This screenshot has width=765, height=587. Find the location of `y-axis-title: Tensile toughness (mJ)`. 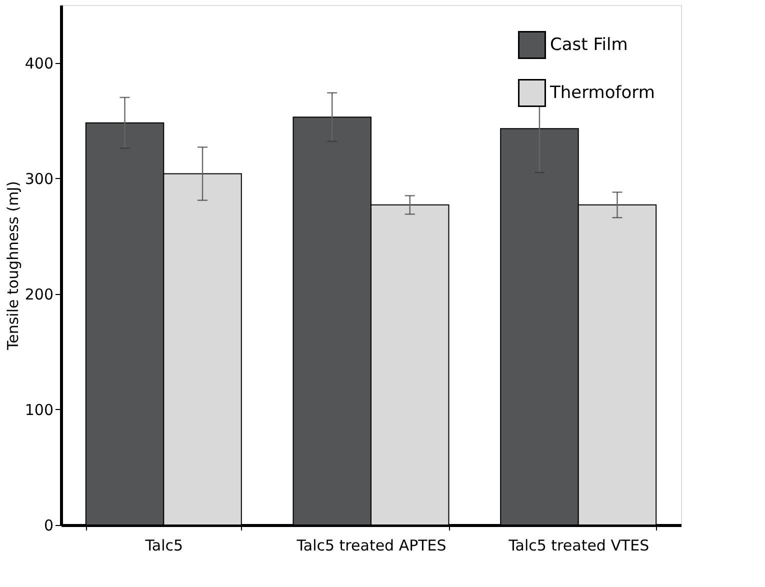

y-axis-title: Tensile toughness (mJ) is located at coordinates (13, 266).